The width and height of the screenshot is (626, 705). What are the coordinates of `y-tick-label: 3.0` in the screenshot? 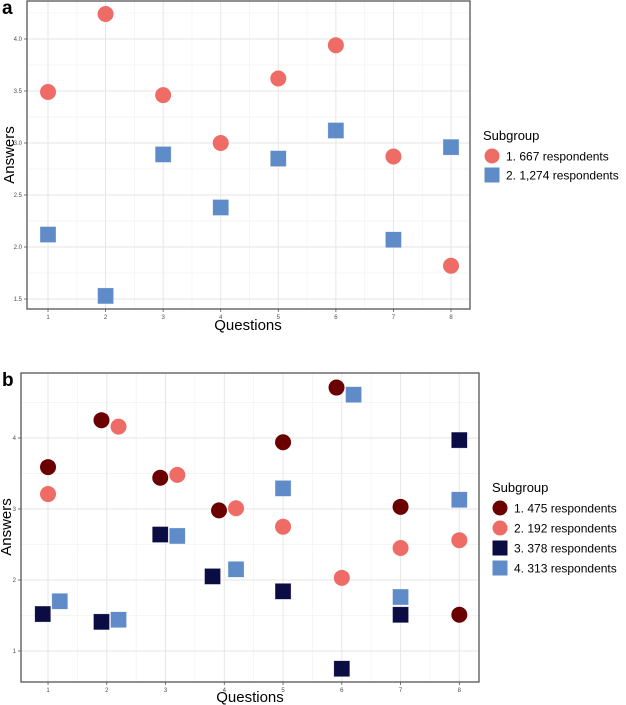 It's located at (18, 144).